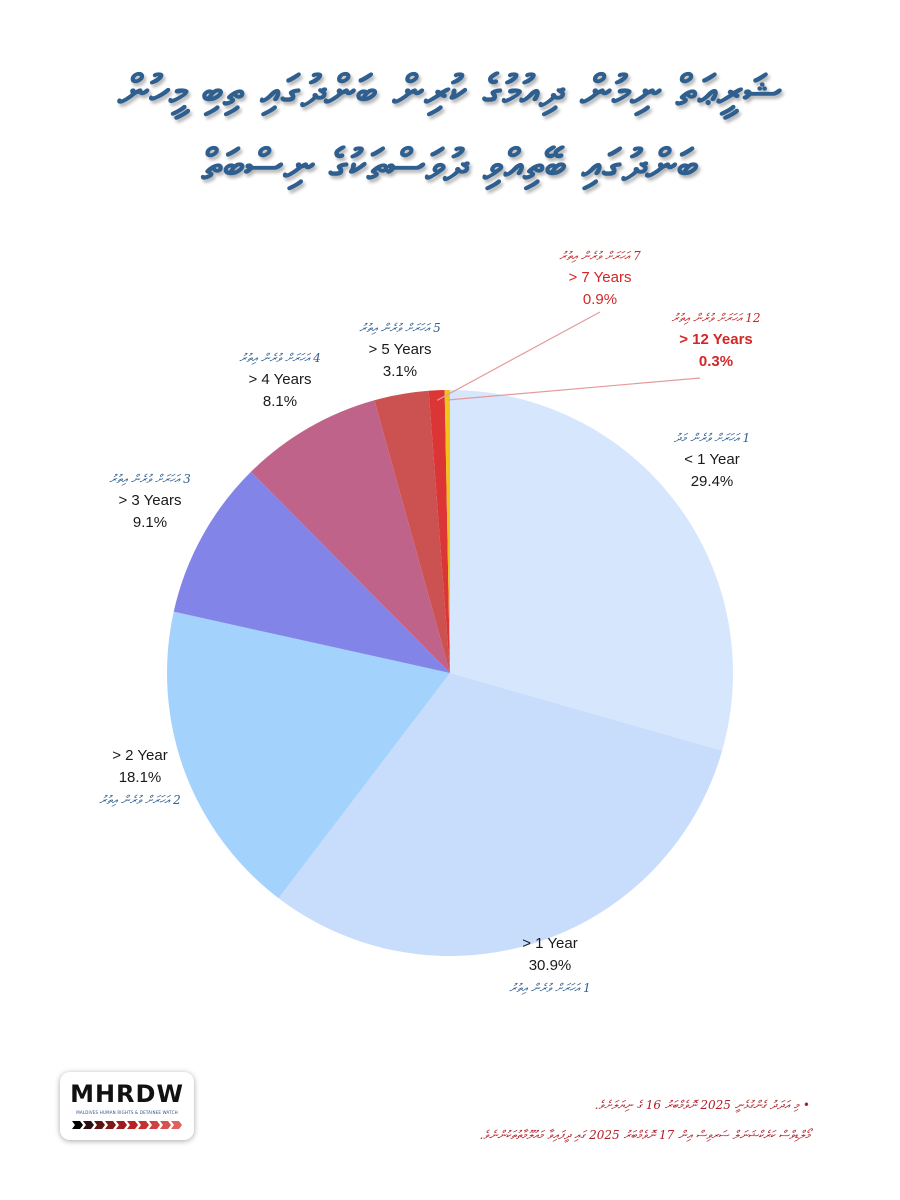 This screenshot has height=1200, width=900. Describe the element at coordinates (139, 800) in the screenshot. I see `slice-label-dhivehi: 2 އަހަރަށް ވުރެން އިތުރު` at that location.